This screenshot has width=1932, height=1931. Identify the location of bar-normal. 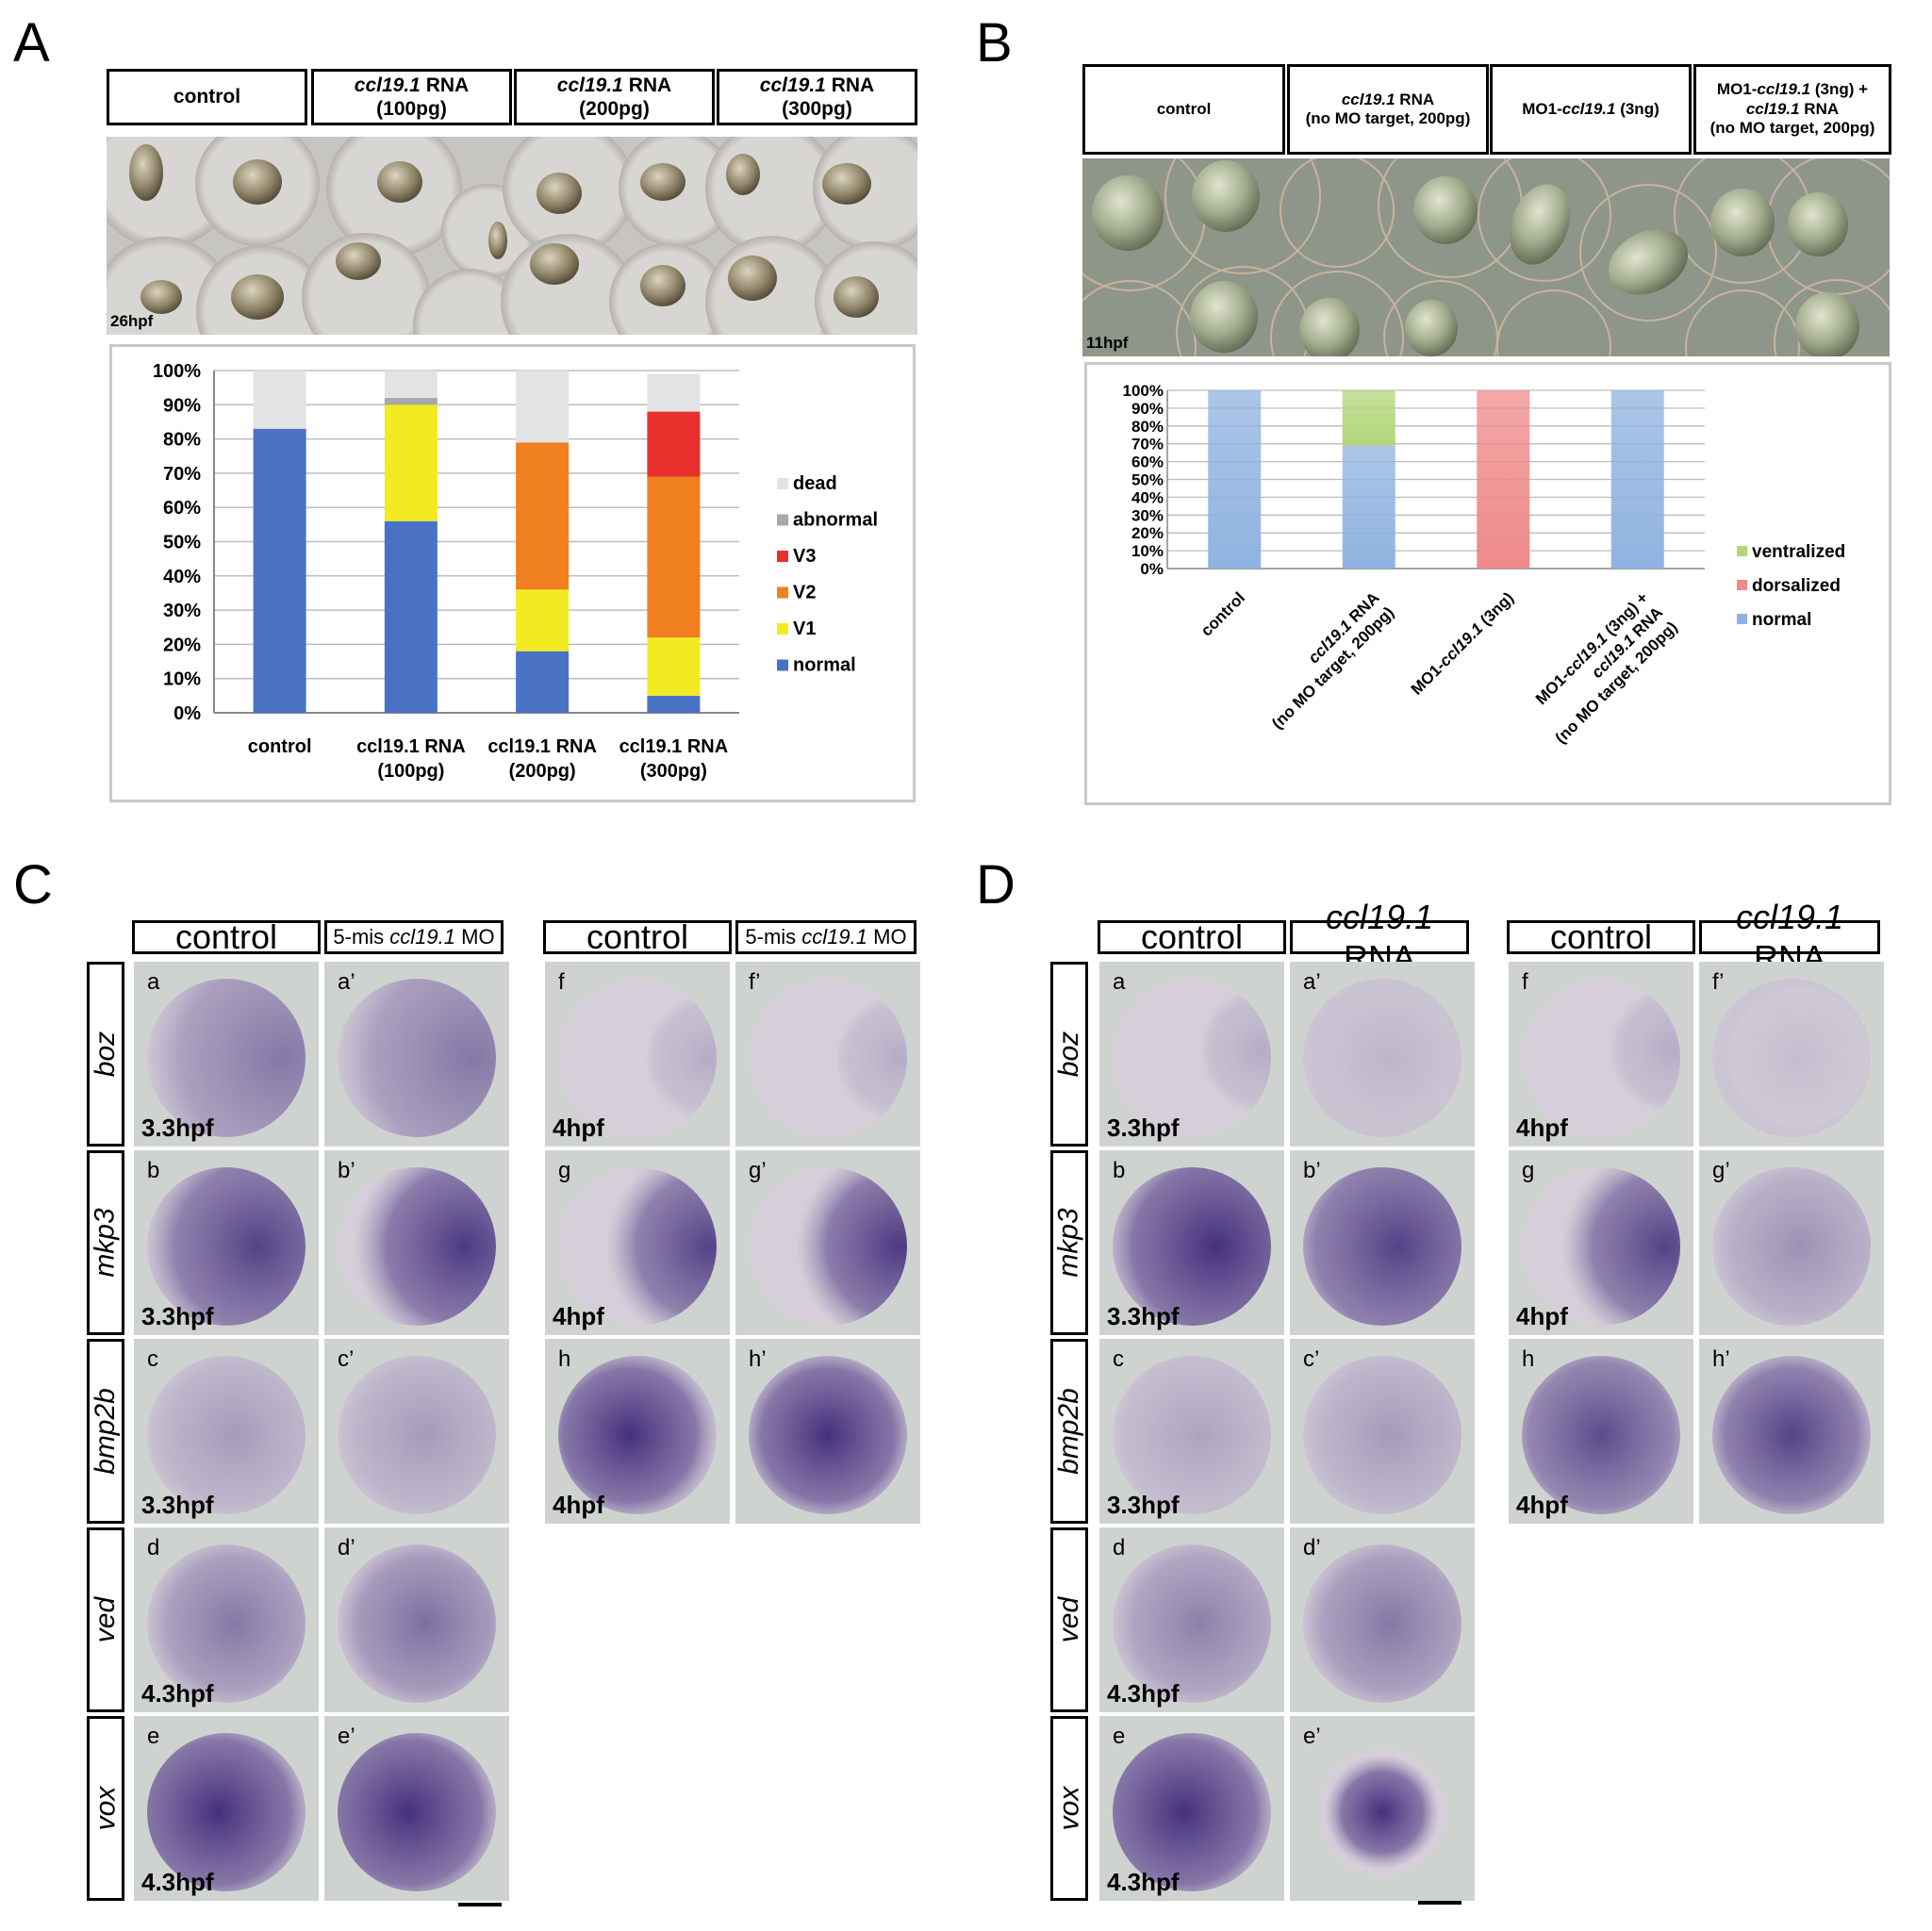
(674, 704).